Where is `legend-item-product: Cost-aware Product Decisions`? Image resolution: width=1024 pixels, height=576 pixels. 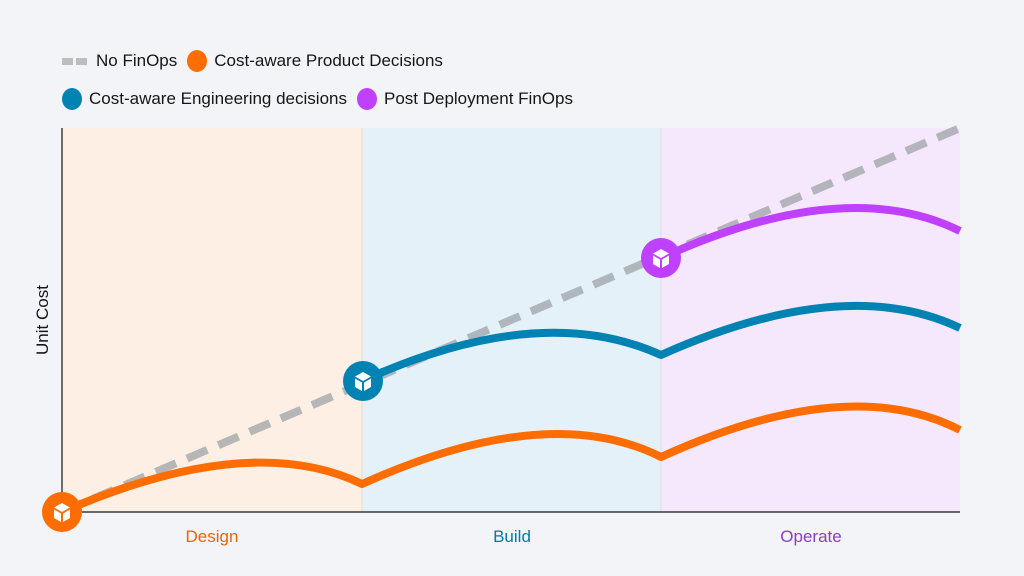
legend-item-product: Cost-aware Product Decisions is located at coordinates (315, 61).